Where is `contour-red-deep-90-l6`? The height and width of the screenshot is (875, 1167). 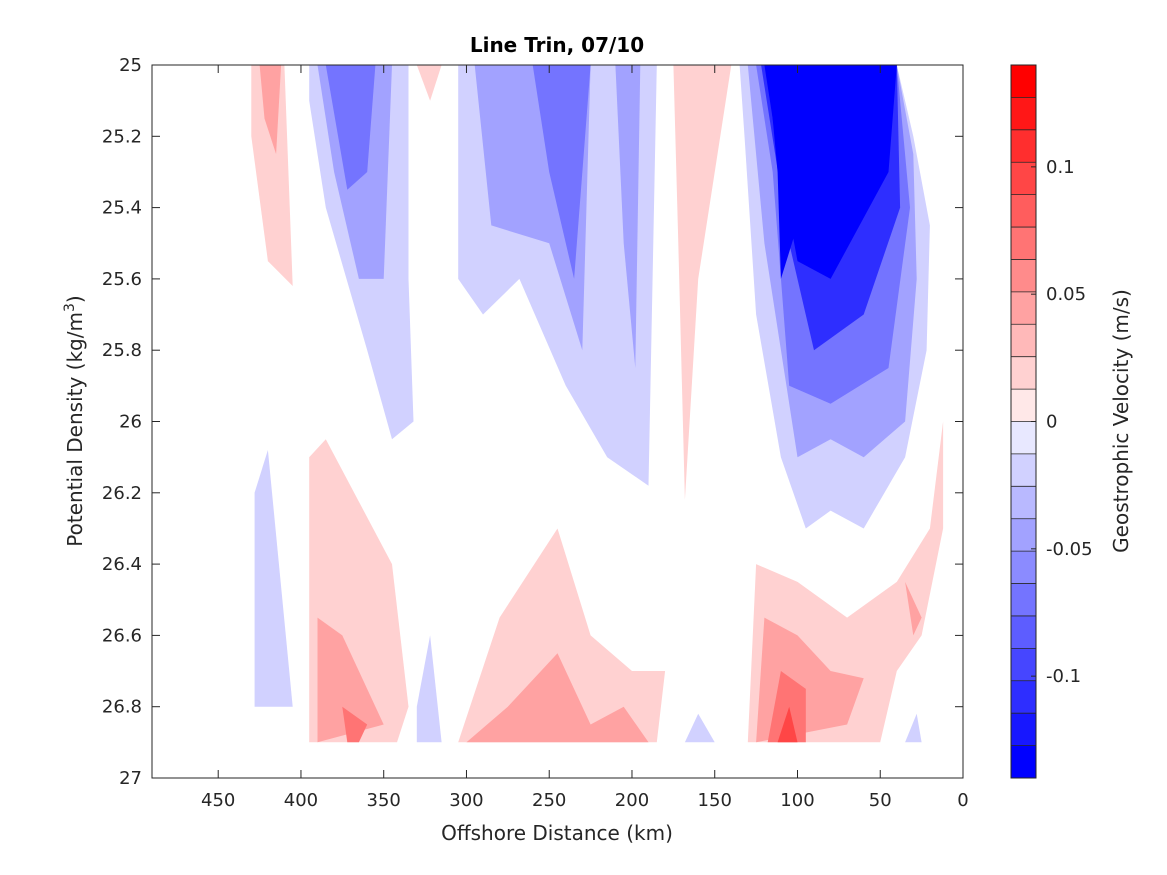
contour-red-deep-90-l6 is located at coordinates (786, 707).